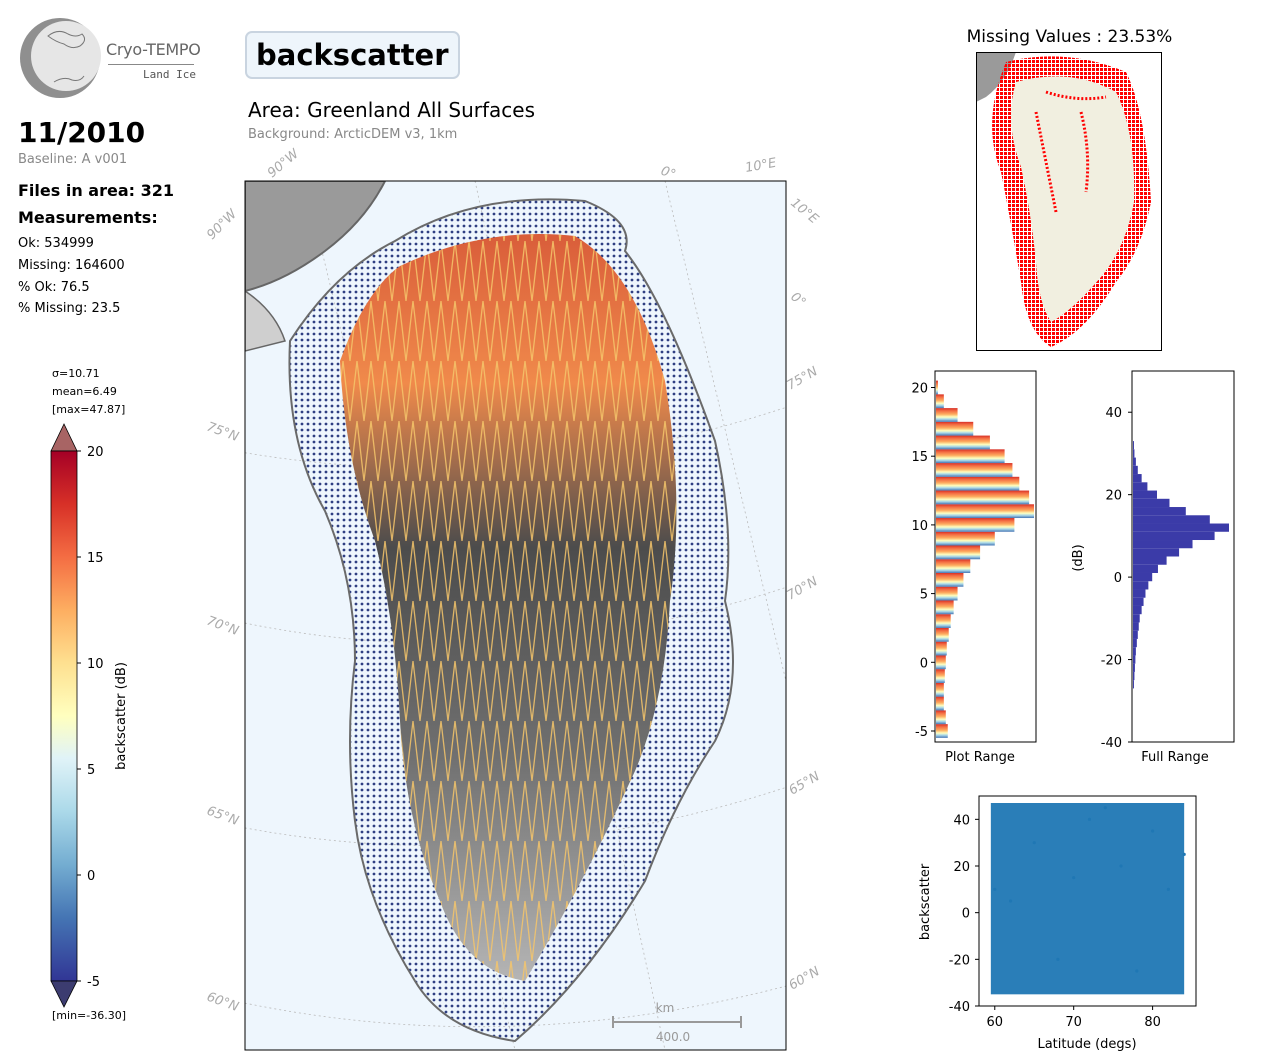 The width and height of the screenshot is (1272, 1060). Describe the element at coordinates (1111, 743) in the screenshot. I see `hist2-tick-label: -40` at that location.